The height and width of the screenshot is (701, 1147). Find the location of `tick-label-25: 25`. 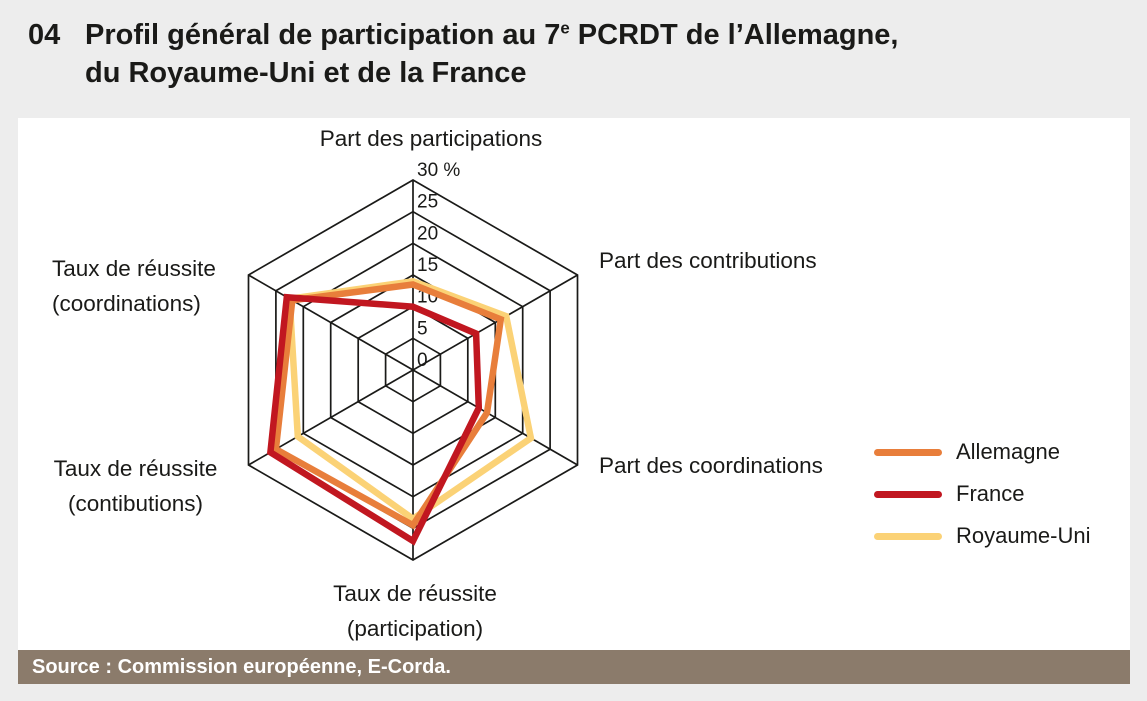

tick-label-25: 25 is located at coordinates (427, 202).